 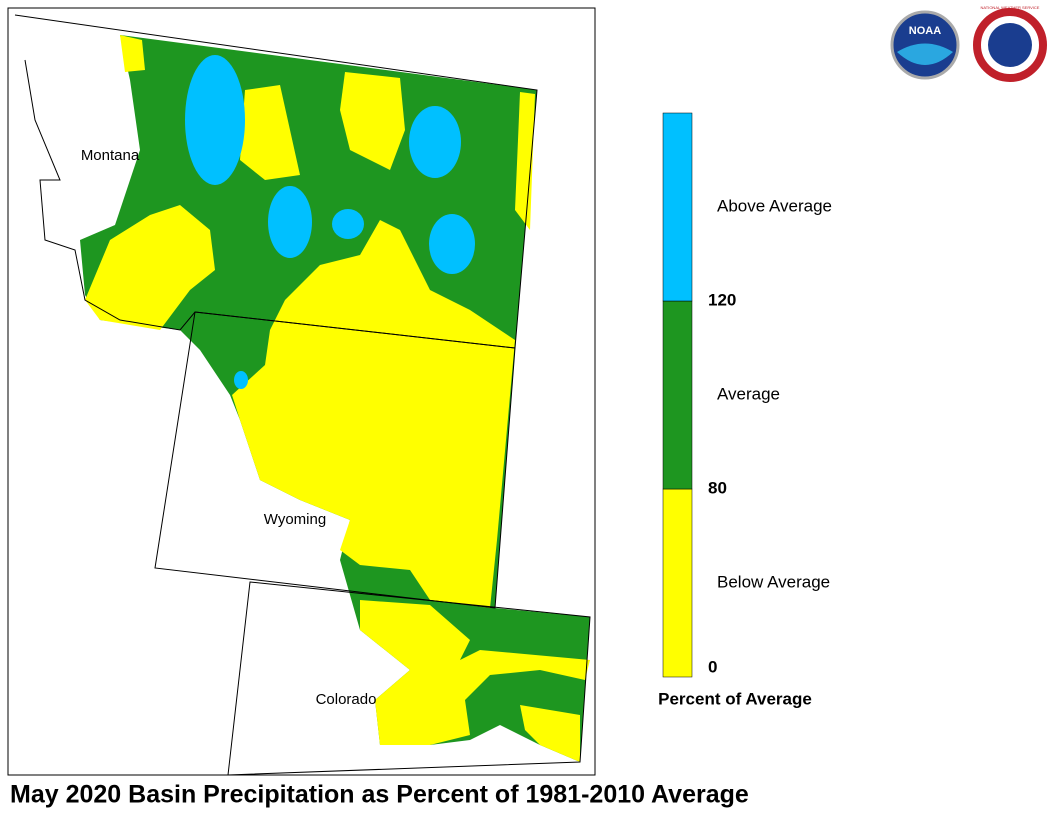 What do you see at coordinates (1010, 7) in the screenshot?
I see `logo-text: NATIONAL WEATHER SERVICE` at bounding box center [1010, 7].